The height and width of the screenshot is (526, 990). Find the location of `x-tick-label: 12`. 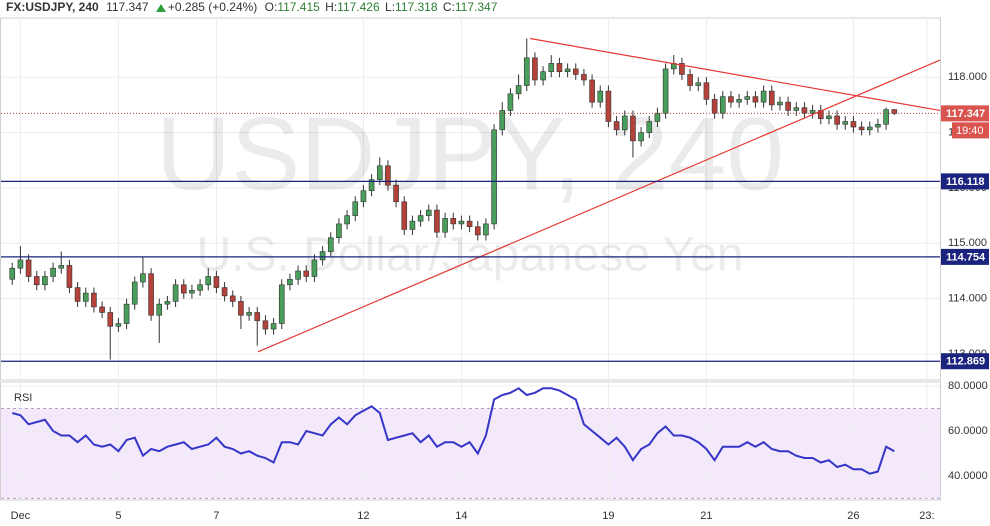

x-tick-label: 12 is located at coordinates (363, 516).